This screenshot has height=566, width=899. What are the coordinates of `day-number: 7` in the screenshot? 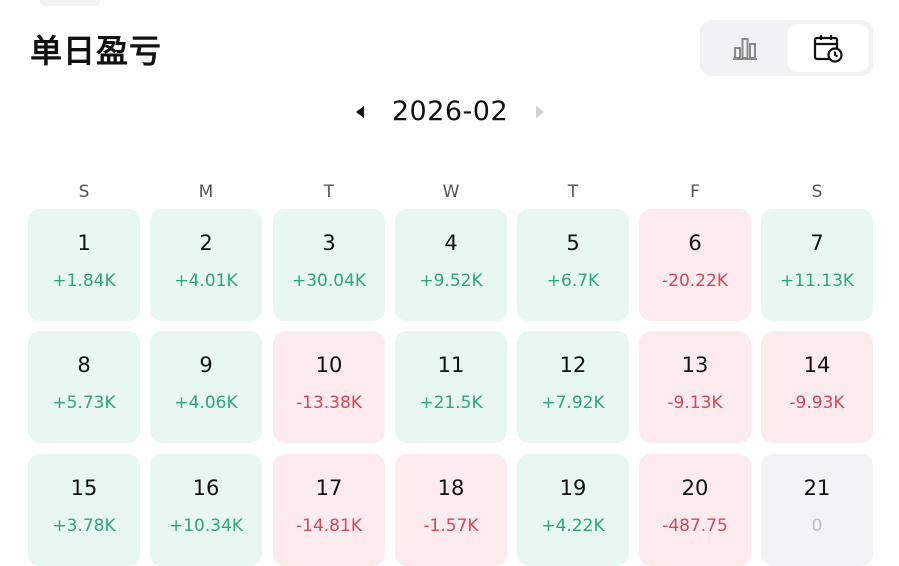 It's located at (817, 243).